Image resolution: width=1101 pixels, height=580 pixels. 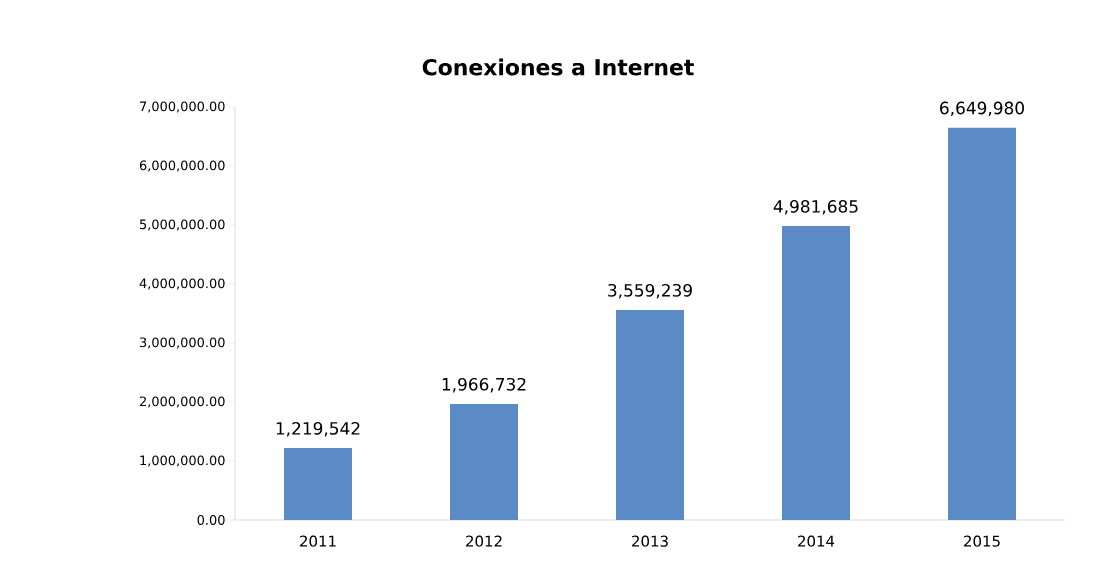 What do you see at coordinates (182, 343) in the screenshot?
I see `y-tick-label: 3,000,000.00` at bounding box center [182, 343].